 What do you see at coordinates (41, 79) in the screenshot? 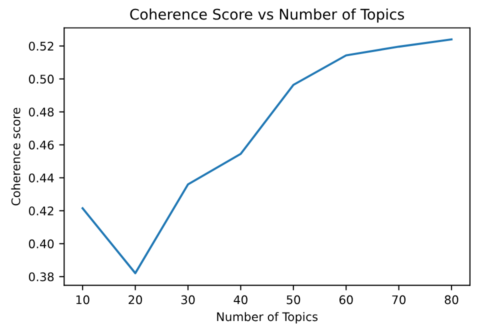
I see `y-tick-label: 0.50` at bounding box center [41, 79].